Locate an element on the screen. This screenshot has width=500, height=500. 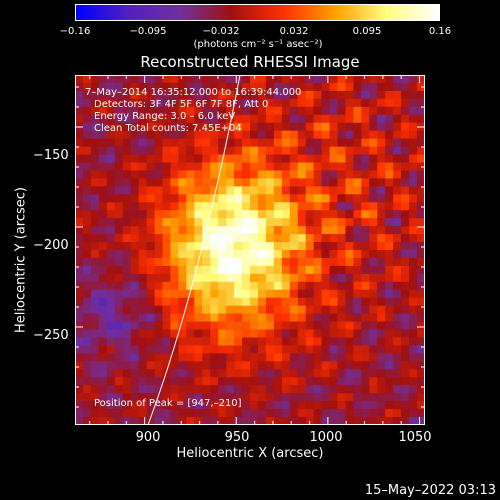
colorbar-units: (photons cm⁻² s⁻¹ asec⁻²) is located at coordinates (258, 44).